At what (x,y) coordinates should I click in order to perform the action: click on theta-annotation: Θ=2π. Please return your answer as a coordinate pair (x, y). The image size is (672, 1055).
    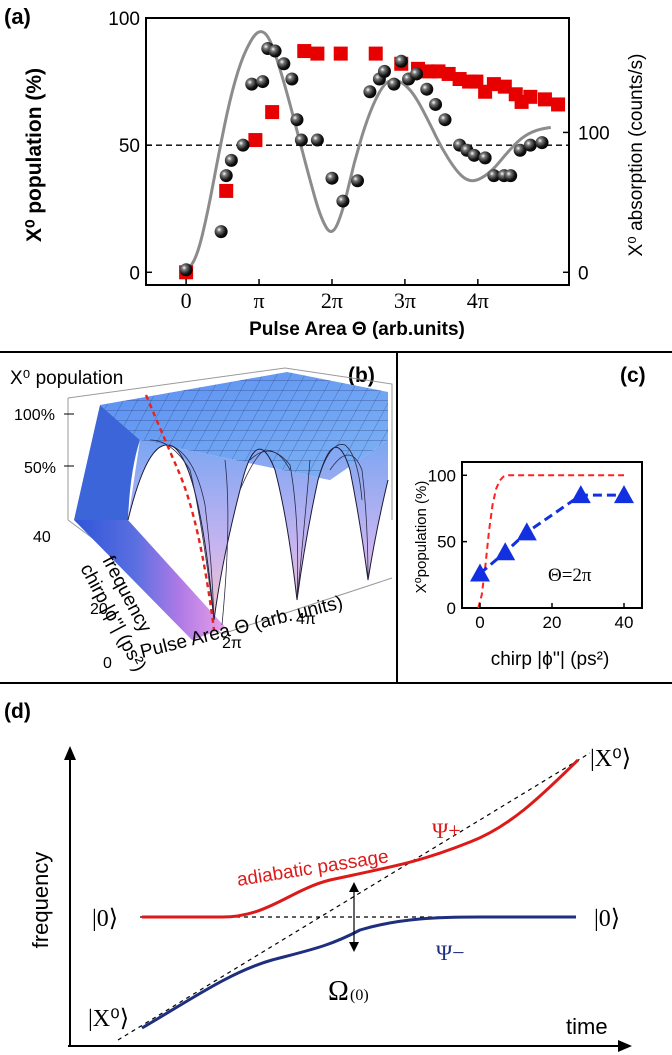
    Looking at the image, I should click on (570, 575).